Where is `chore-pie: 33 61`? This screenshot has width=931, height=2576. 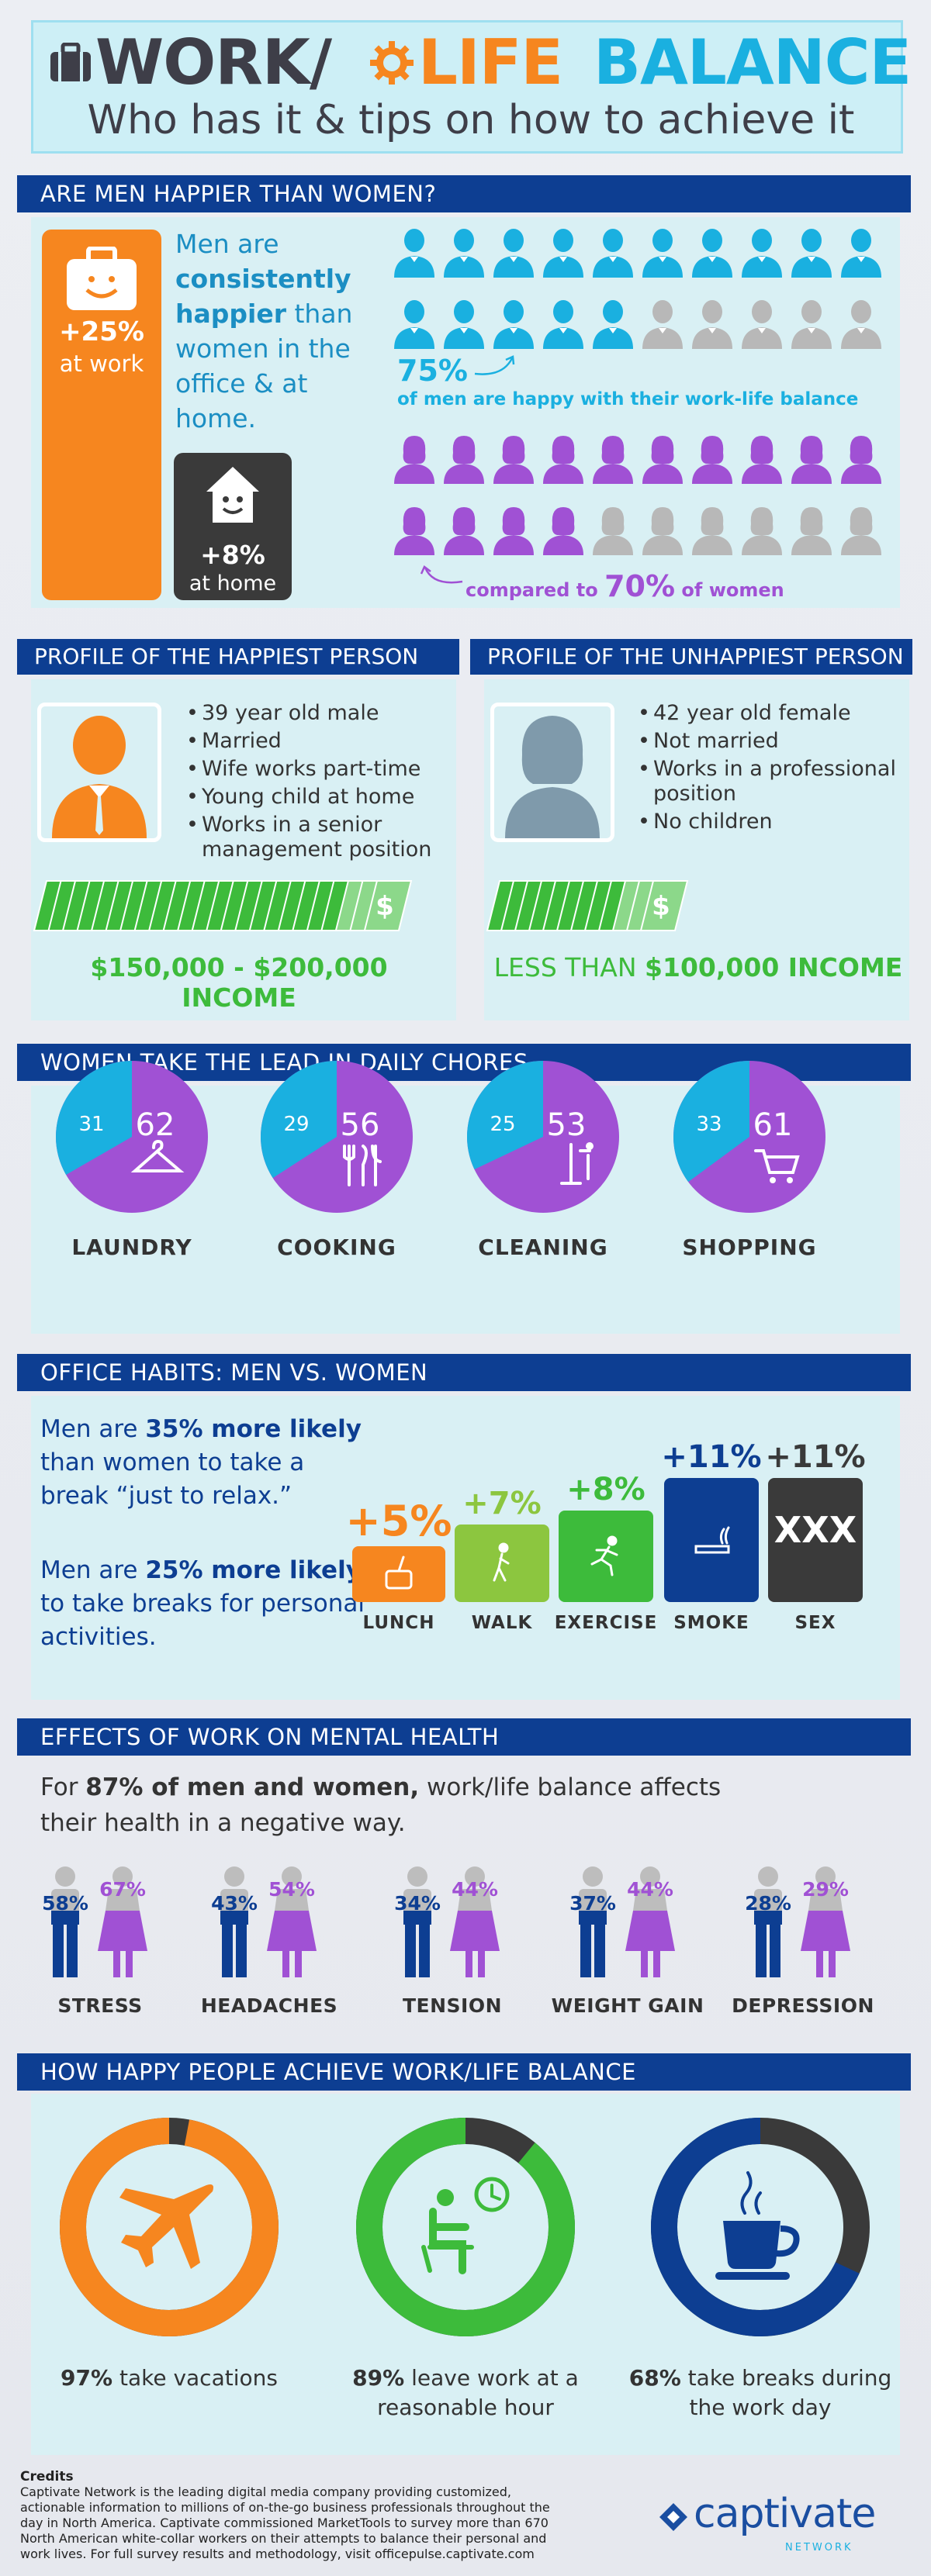
chore-pie: 33 61 is located at coordinates (749, 1137).